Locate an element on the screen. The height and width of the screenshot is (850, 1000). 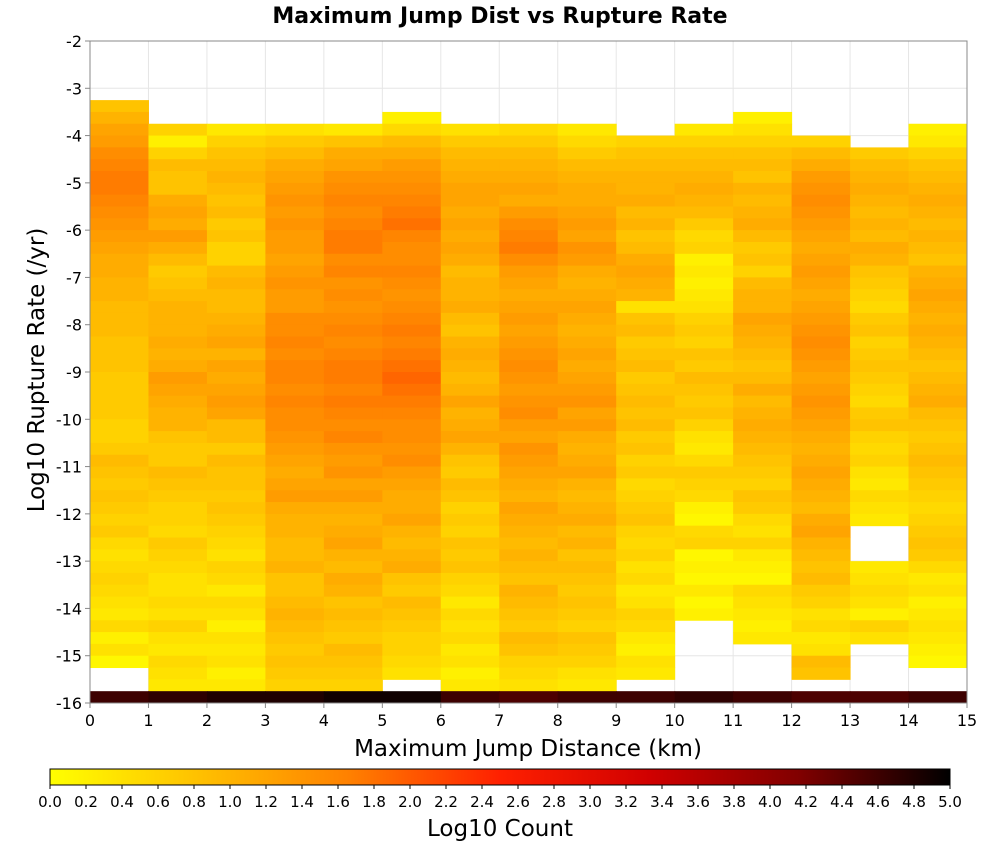
colorbar-tick-label: 2.2 is located at coordinates (446, 802).